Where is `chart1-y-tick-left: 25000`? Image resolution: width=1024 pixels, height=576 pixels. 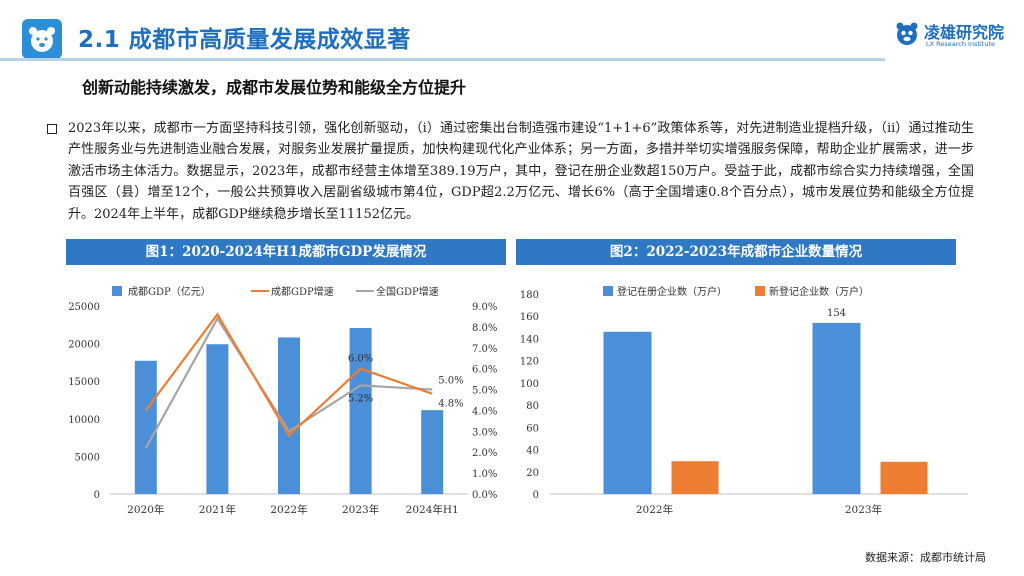
chart1-y-tick-left: 25000 is located at coordinates (84, 307).